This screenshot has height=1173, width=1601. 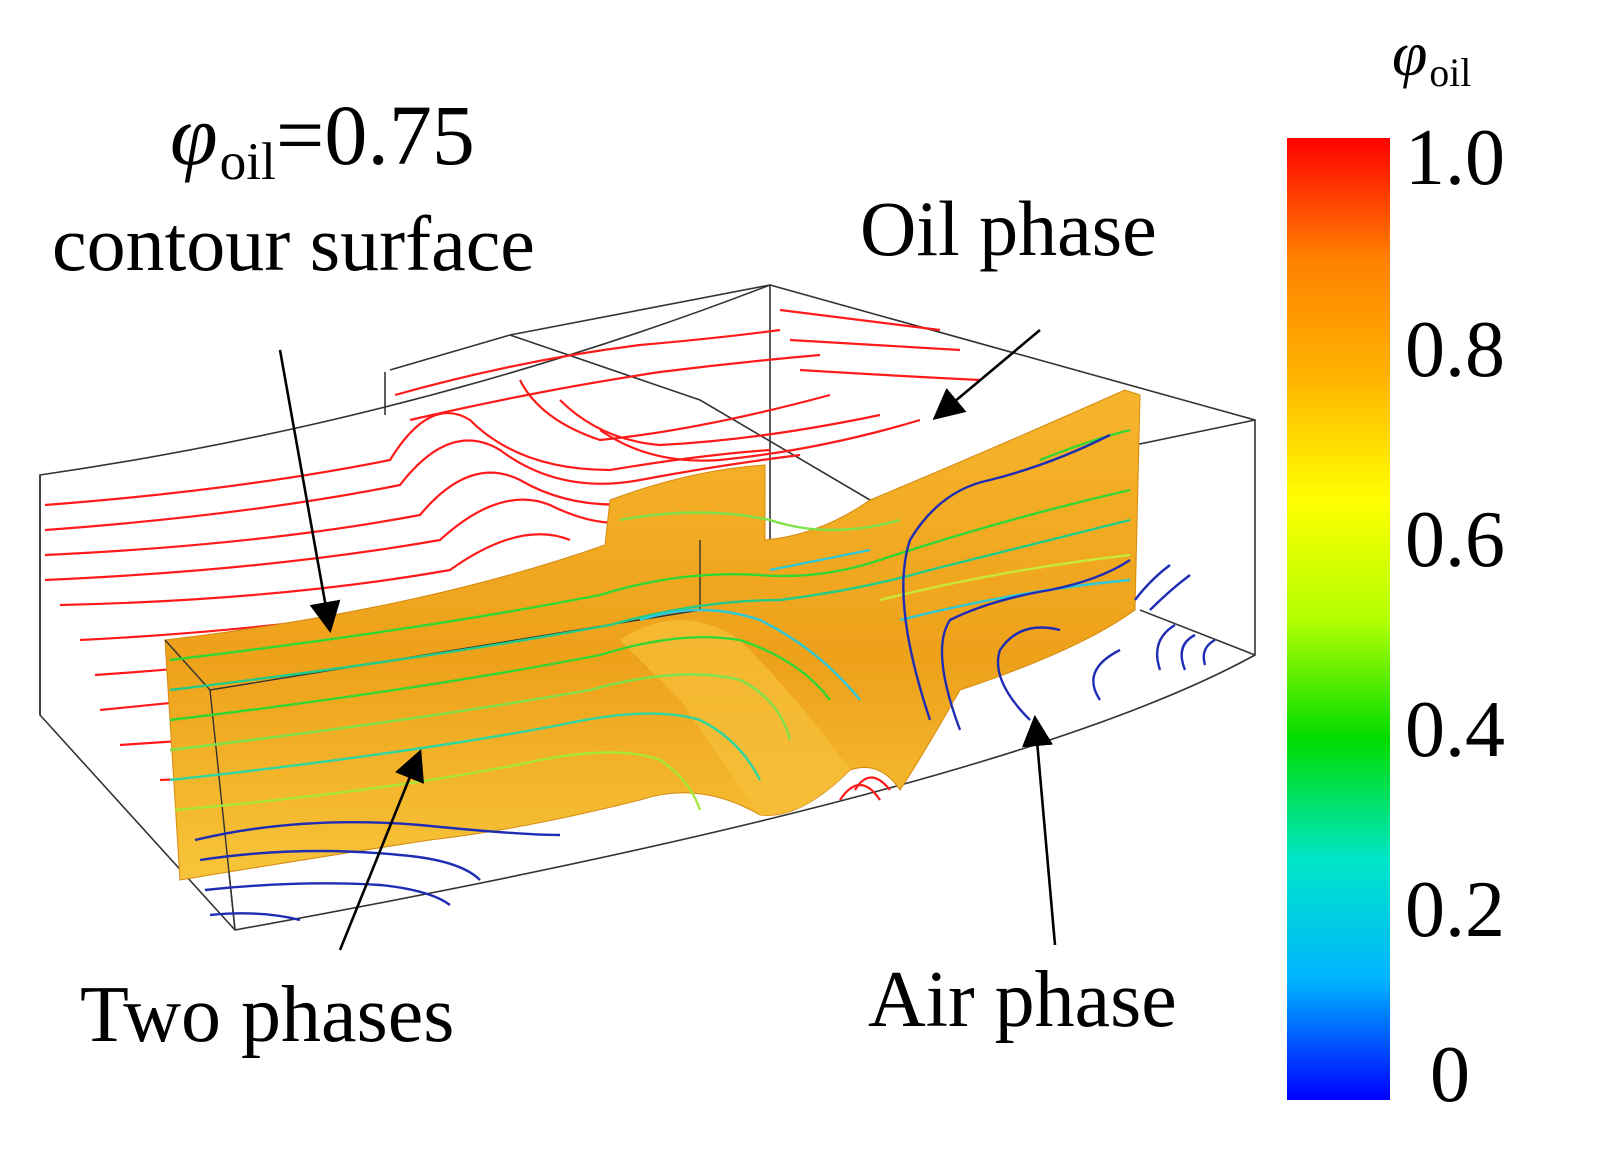 What do you see at coordinates (1455, 350) in the screenshot?
I see `colorbar-tick-label: 0.8` at bounding box center [1455, 350].